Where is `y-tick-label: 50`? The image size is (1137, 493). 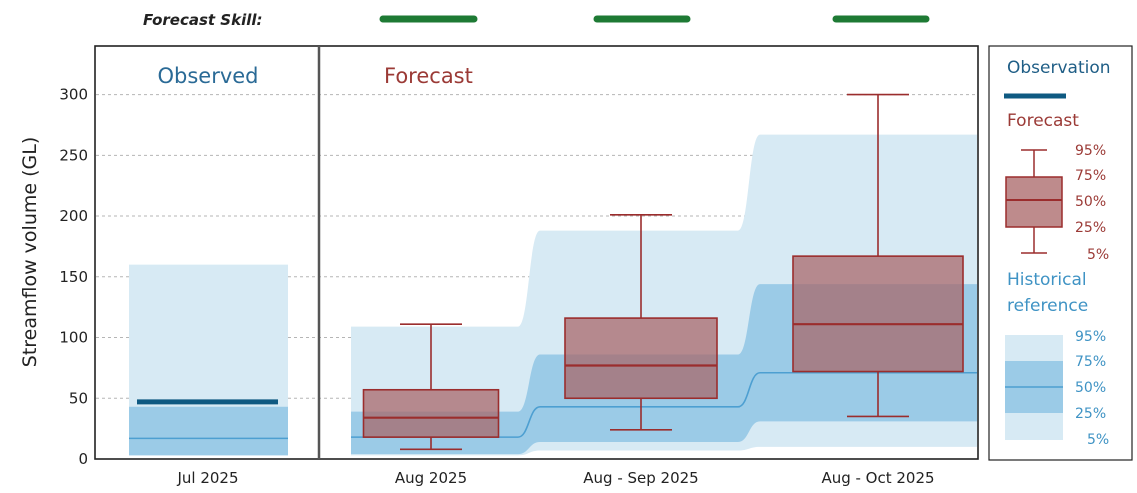
y-tick-label: 50 is located at coordinates (78, 398).